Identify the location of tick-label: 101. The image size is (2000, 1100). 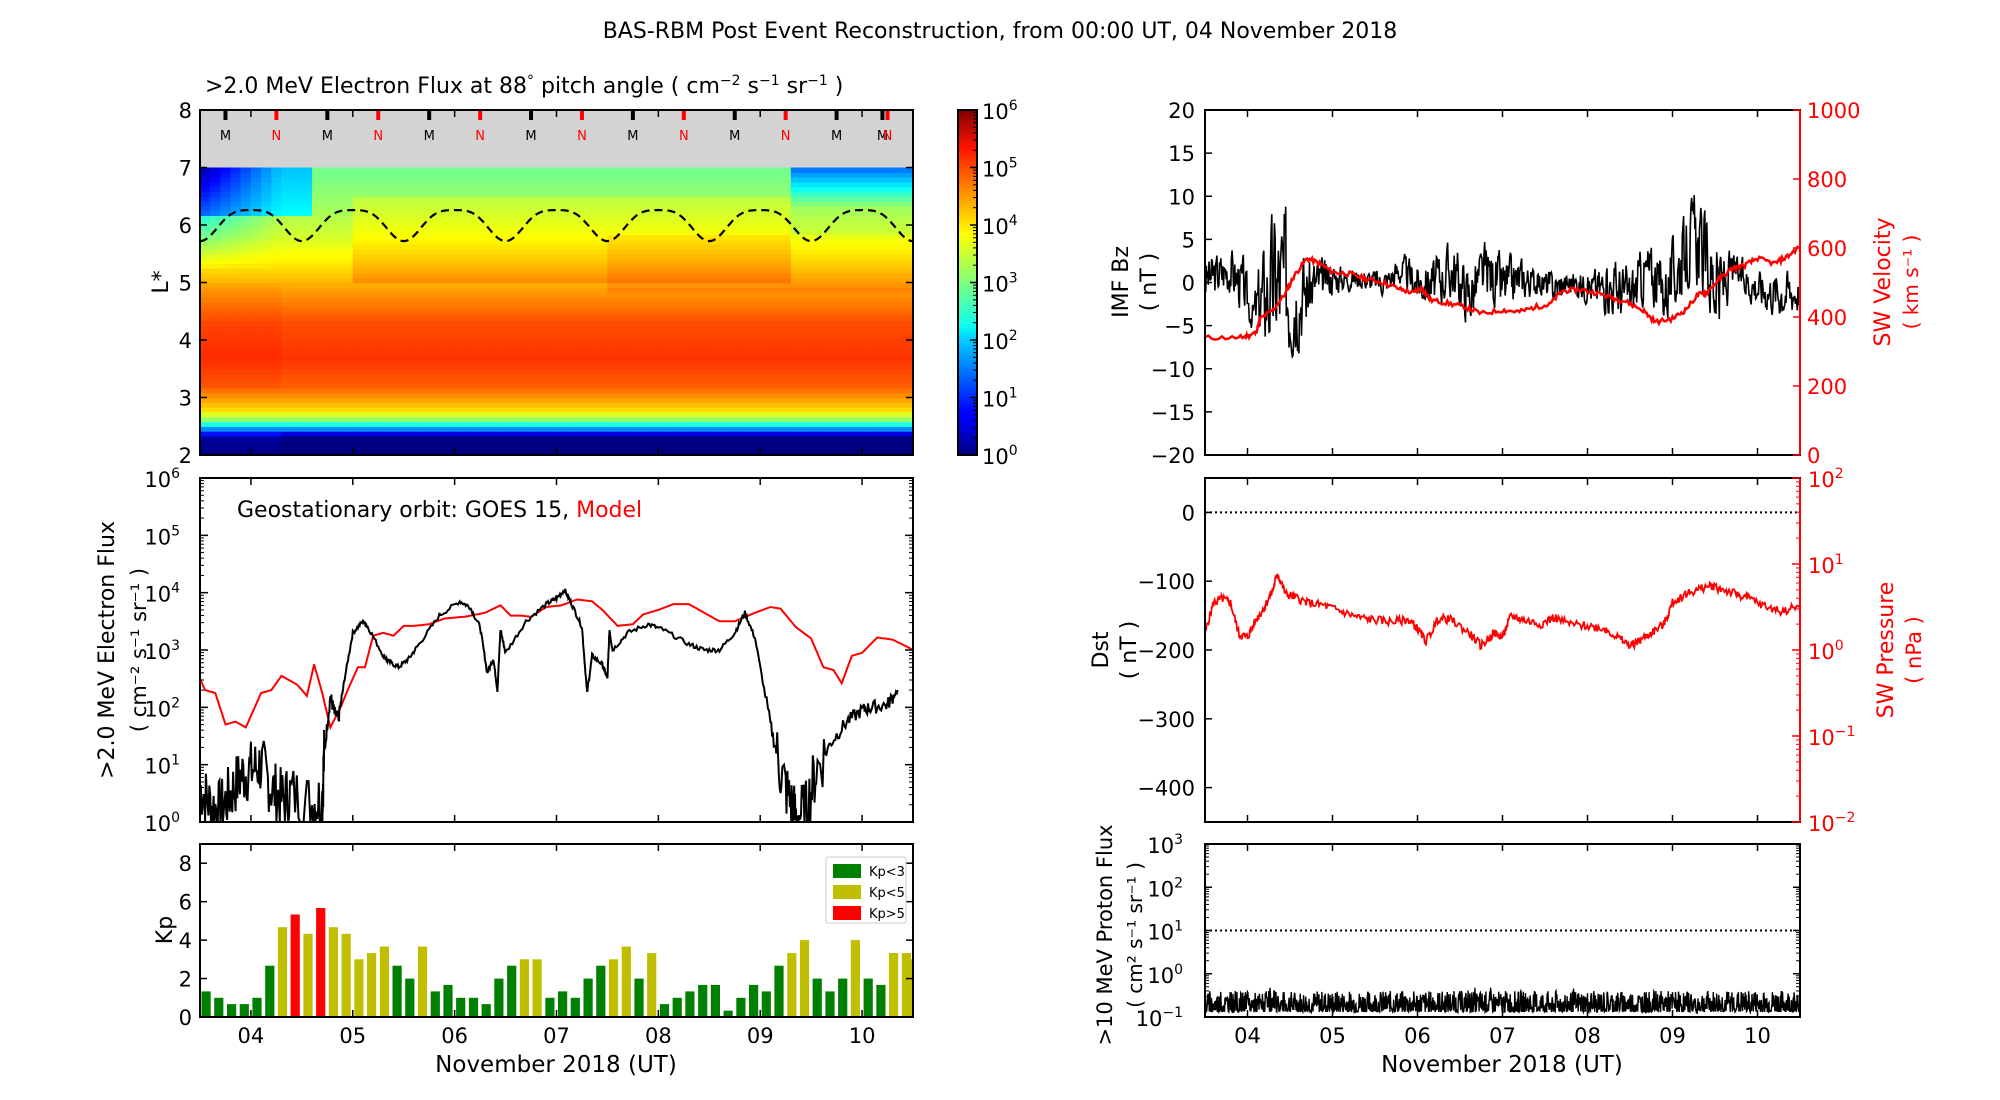
(1826, 565).